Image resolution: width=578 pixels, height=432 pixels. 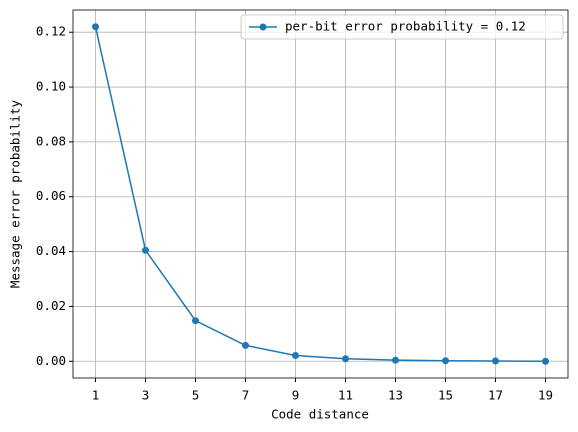 I want to click on x-tick-label: 17, so click(x=495, y=395).